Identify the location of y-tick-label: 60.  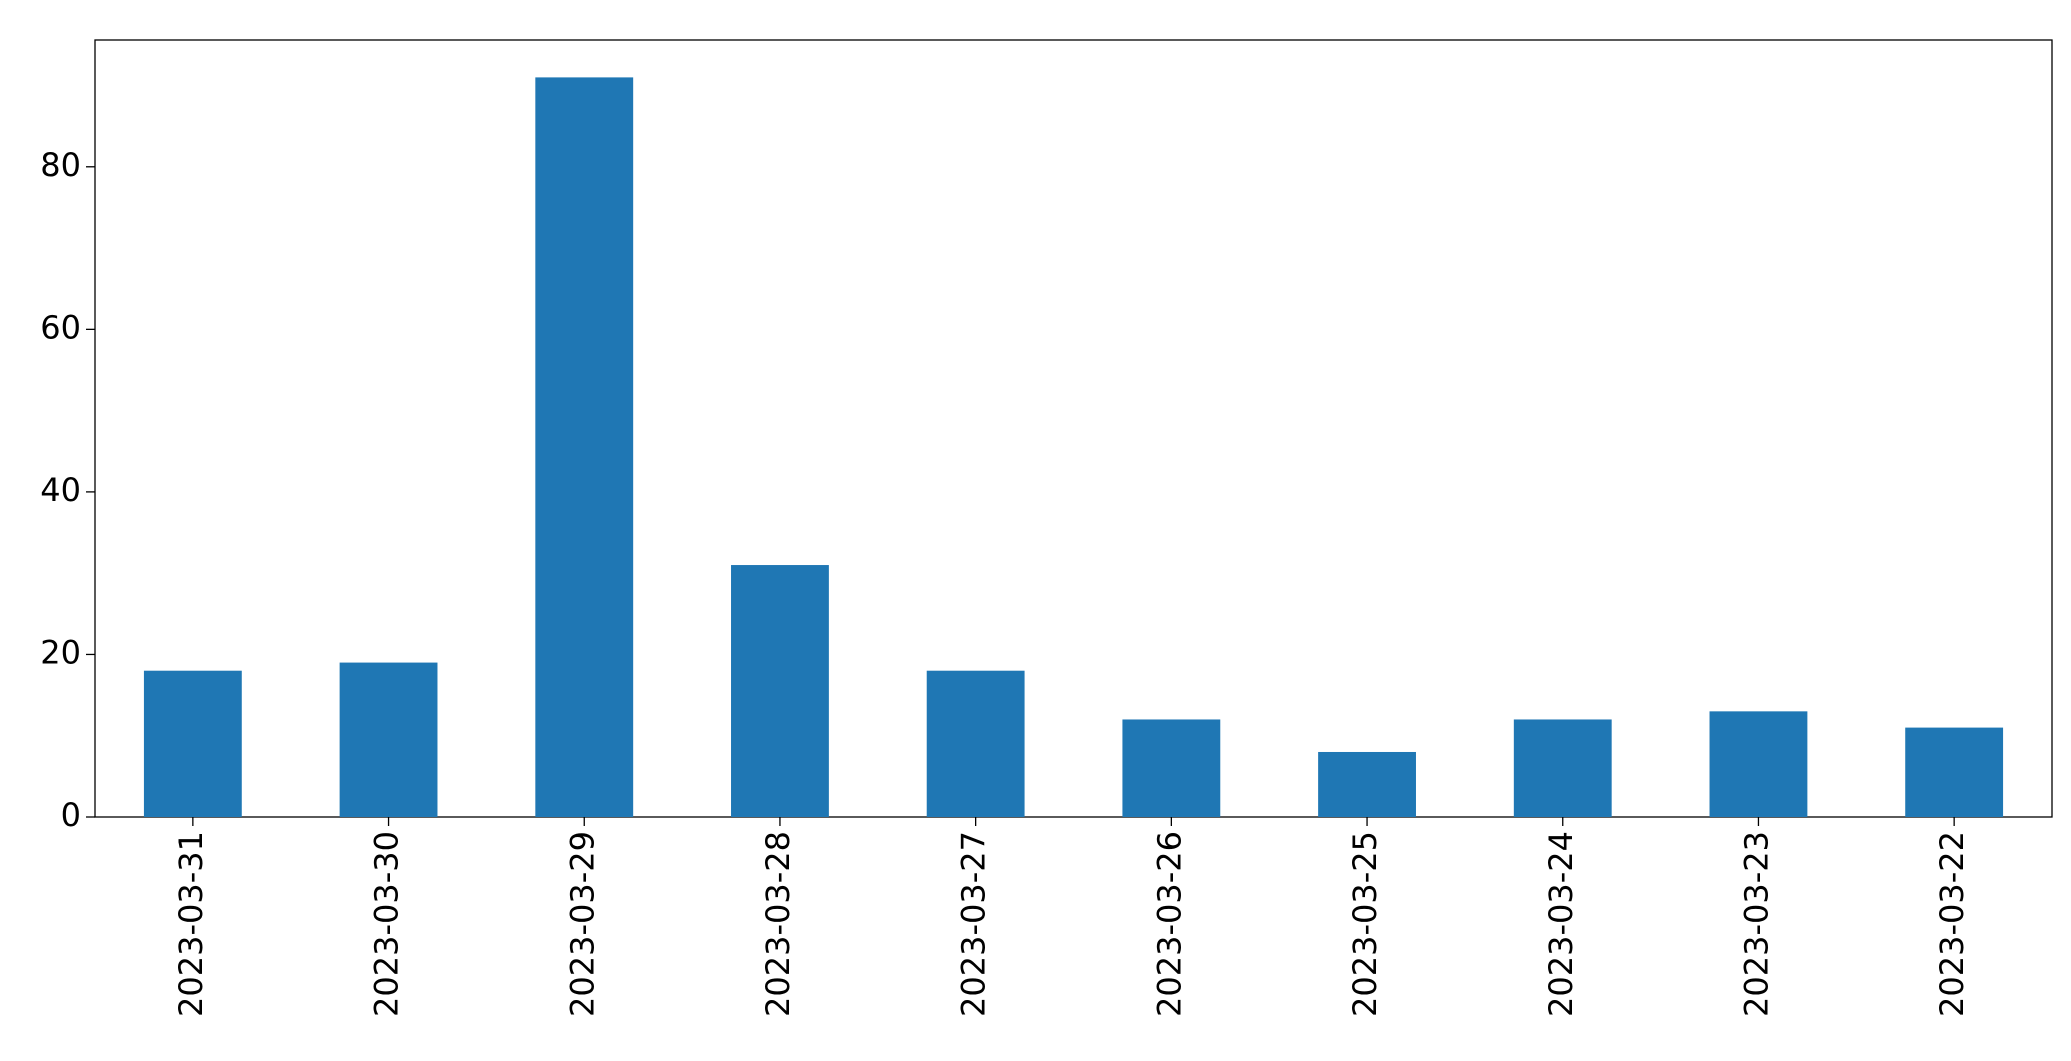
(60, 327).